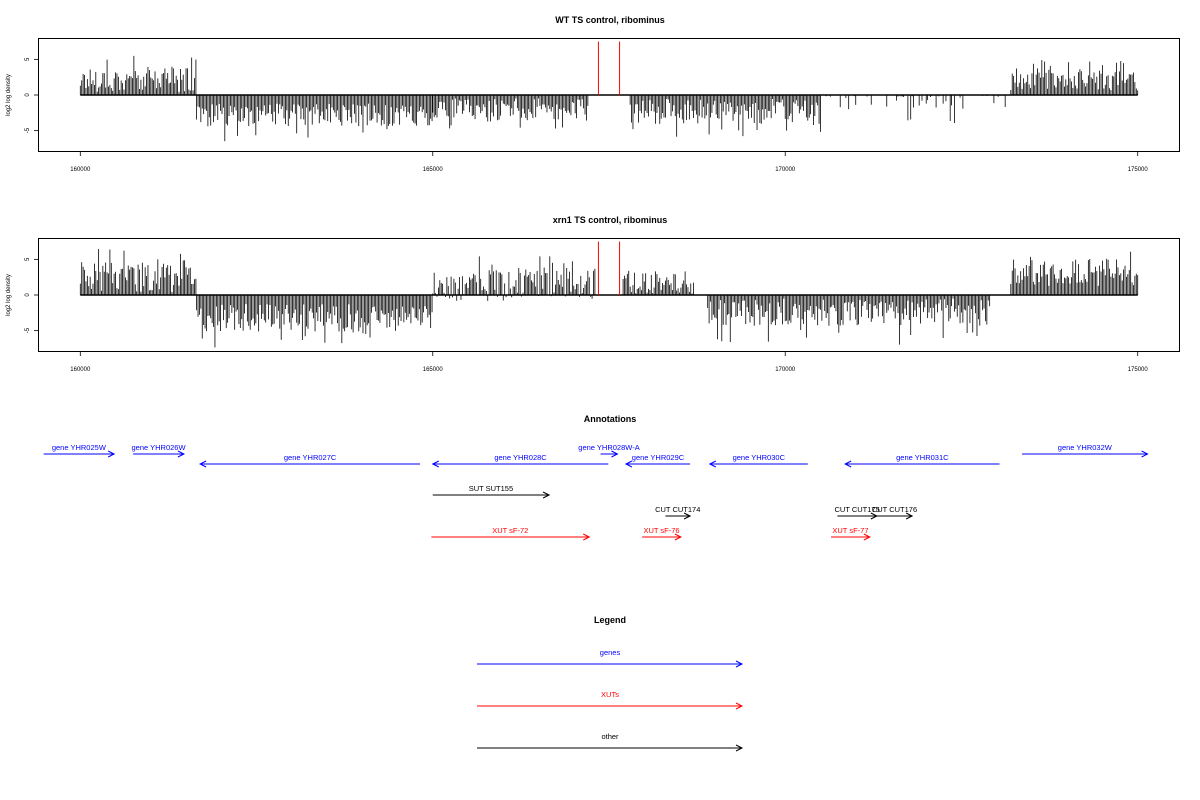 This screenshot has width=1200, height=800. I want to click on annotation-feature: XUT sF-72, so click(511, 533).